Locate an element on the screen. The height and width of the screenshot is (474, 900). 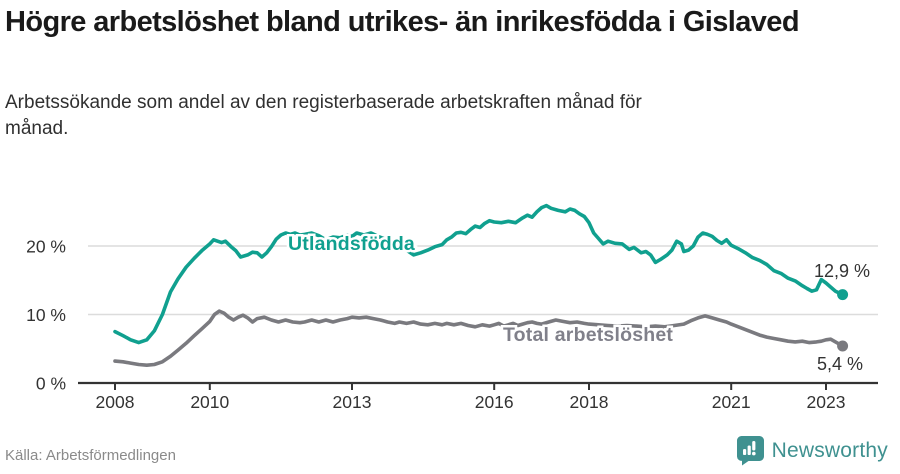
bar-short is located at coordinates (744, 452).